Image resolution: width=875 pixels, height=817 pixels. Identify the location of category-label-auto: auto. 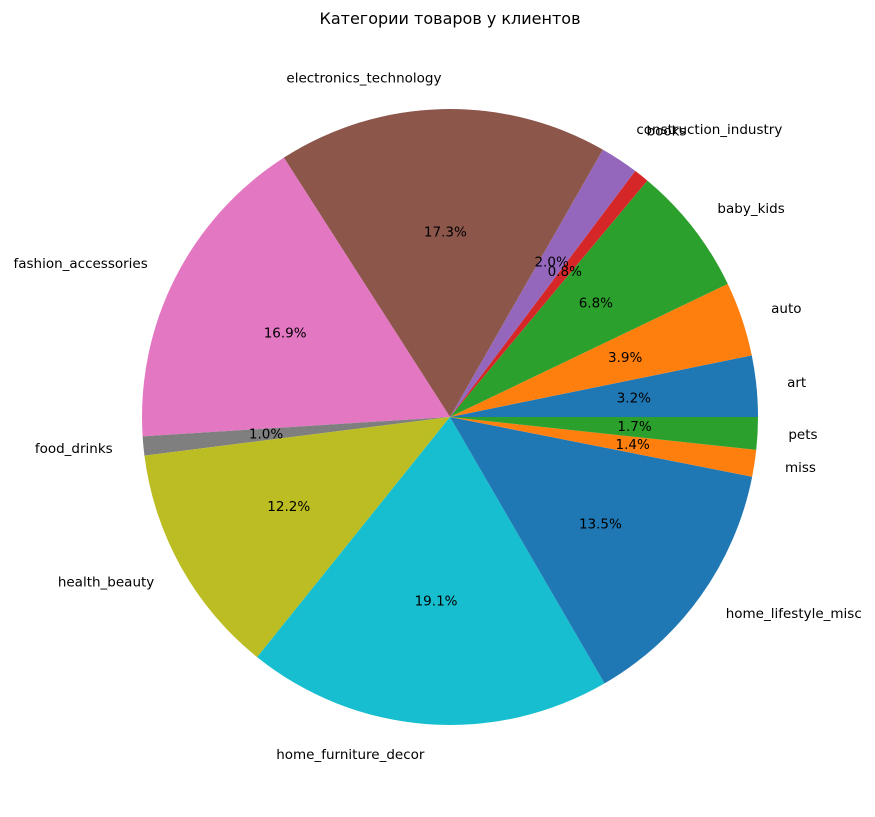
(786, 309).